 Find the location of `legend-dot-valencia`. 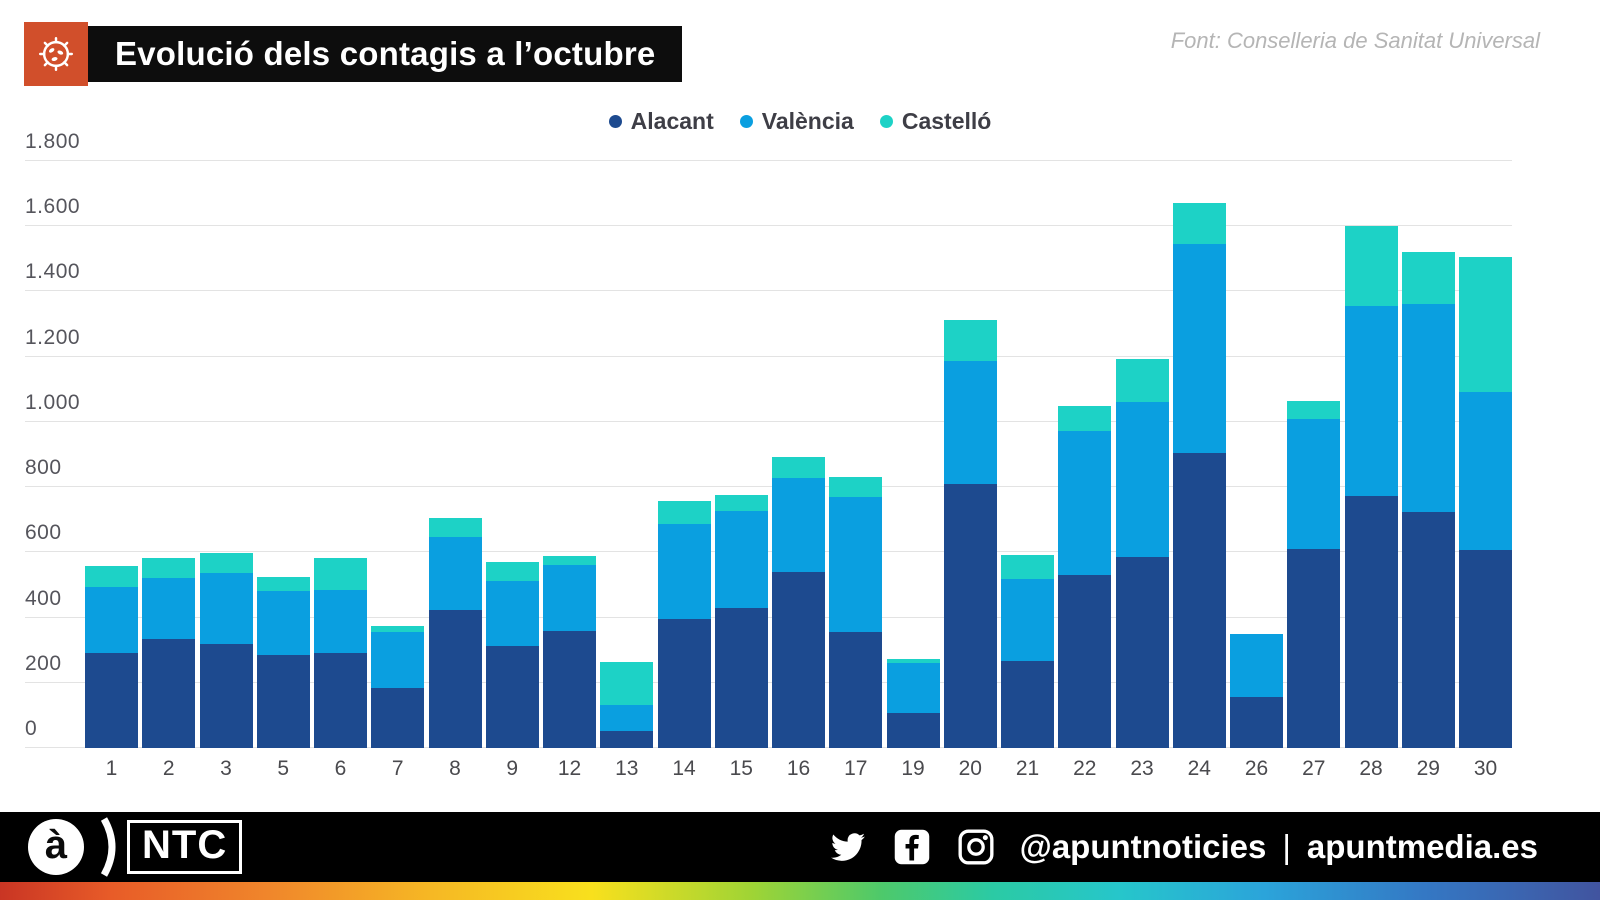

legend-dot-valencia is located at coordinates (746, 121).